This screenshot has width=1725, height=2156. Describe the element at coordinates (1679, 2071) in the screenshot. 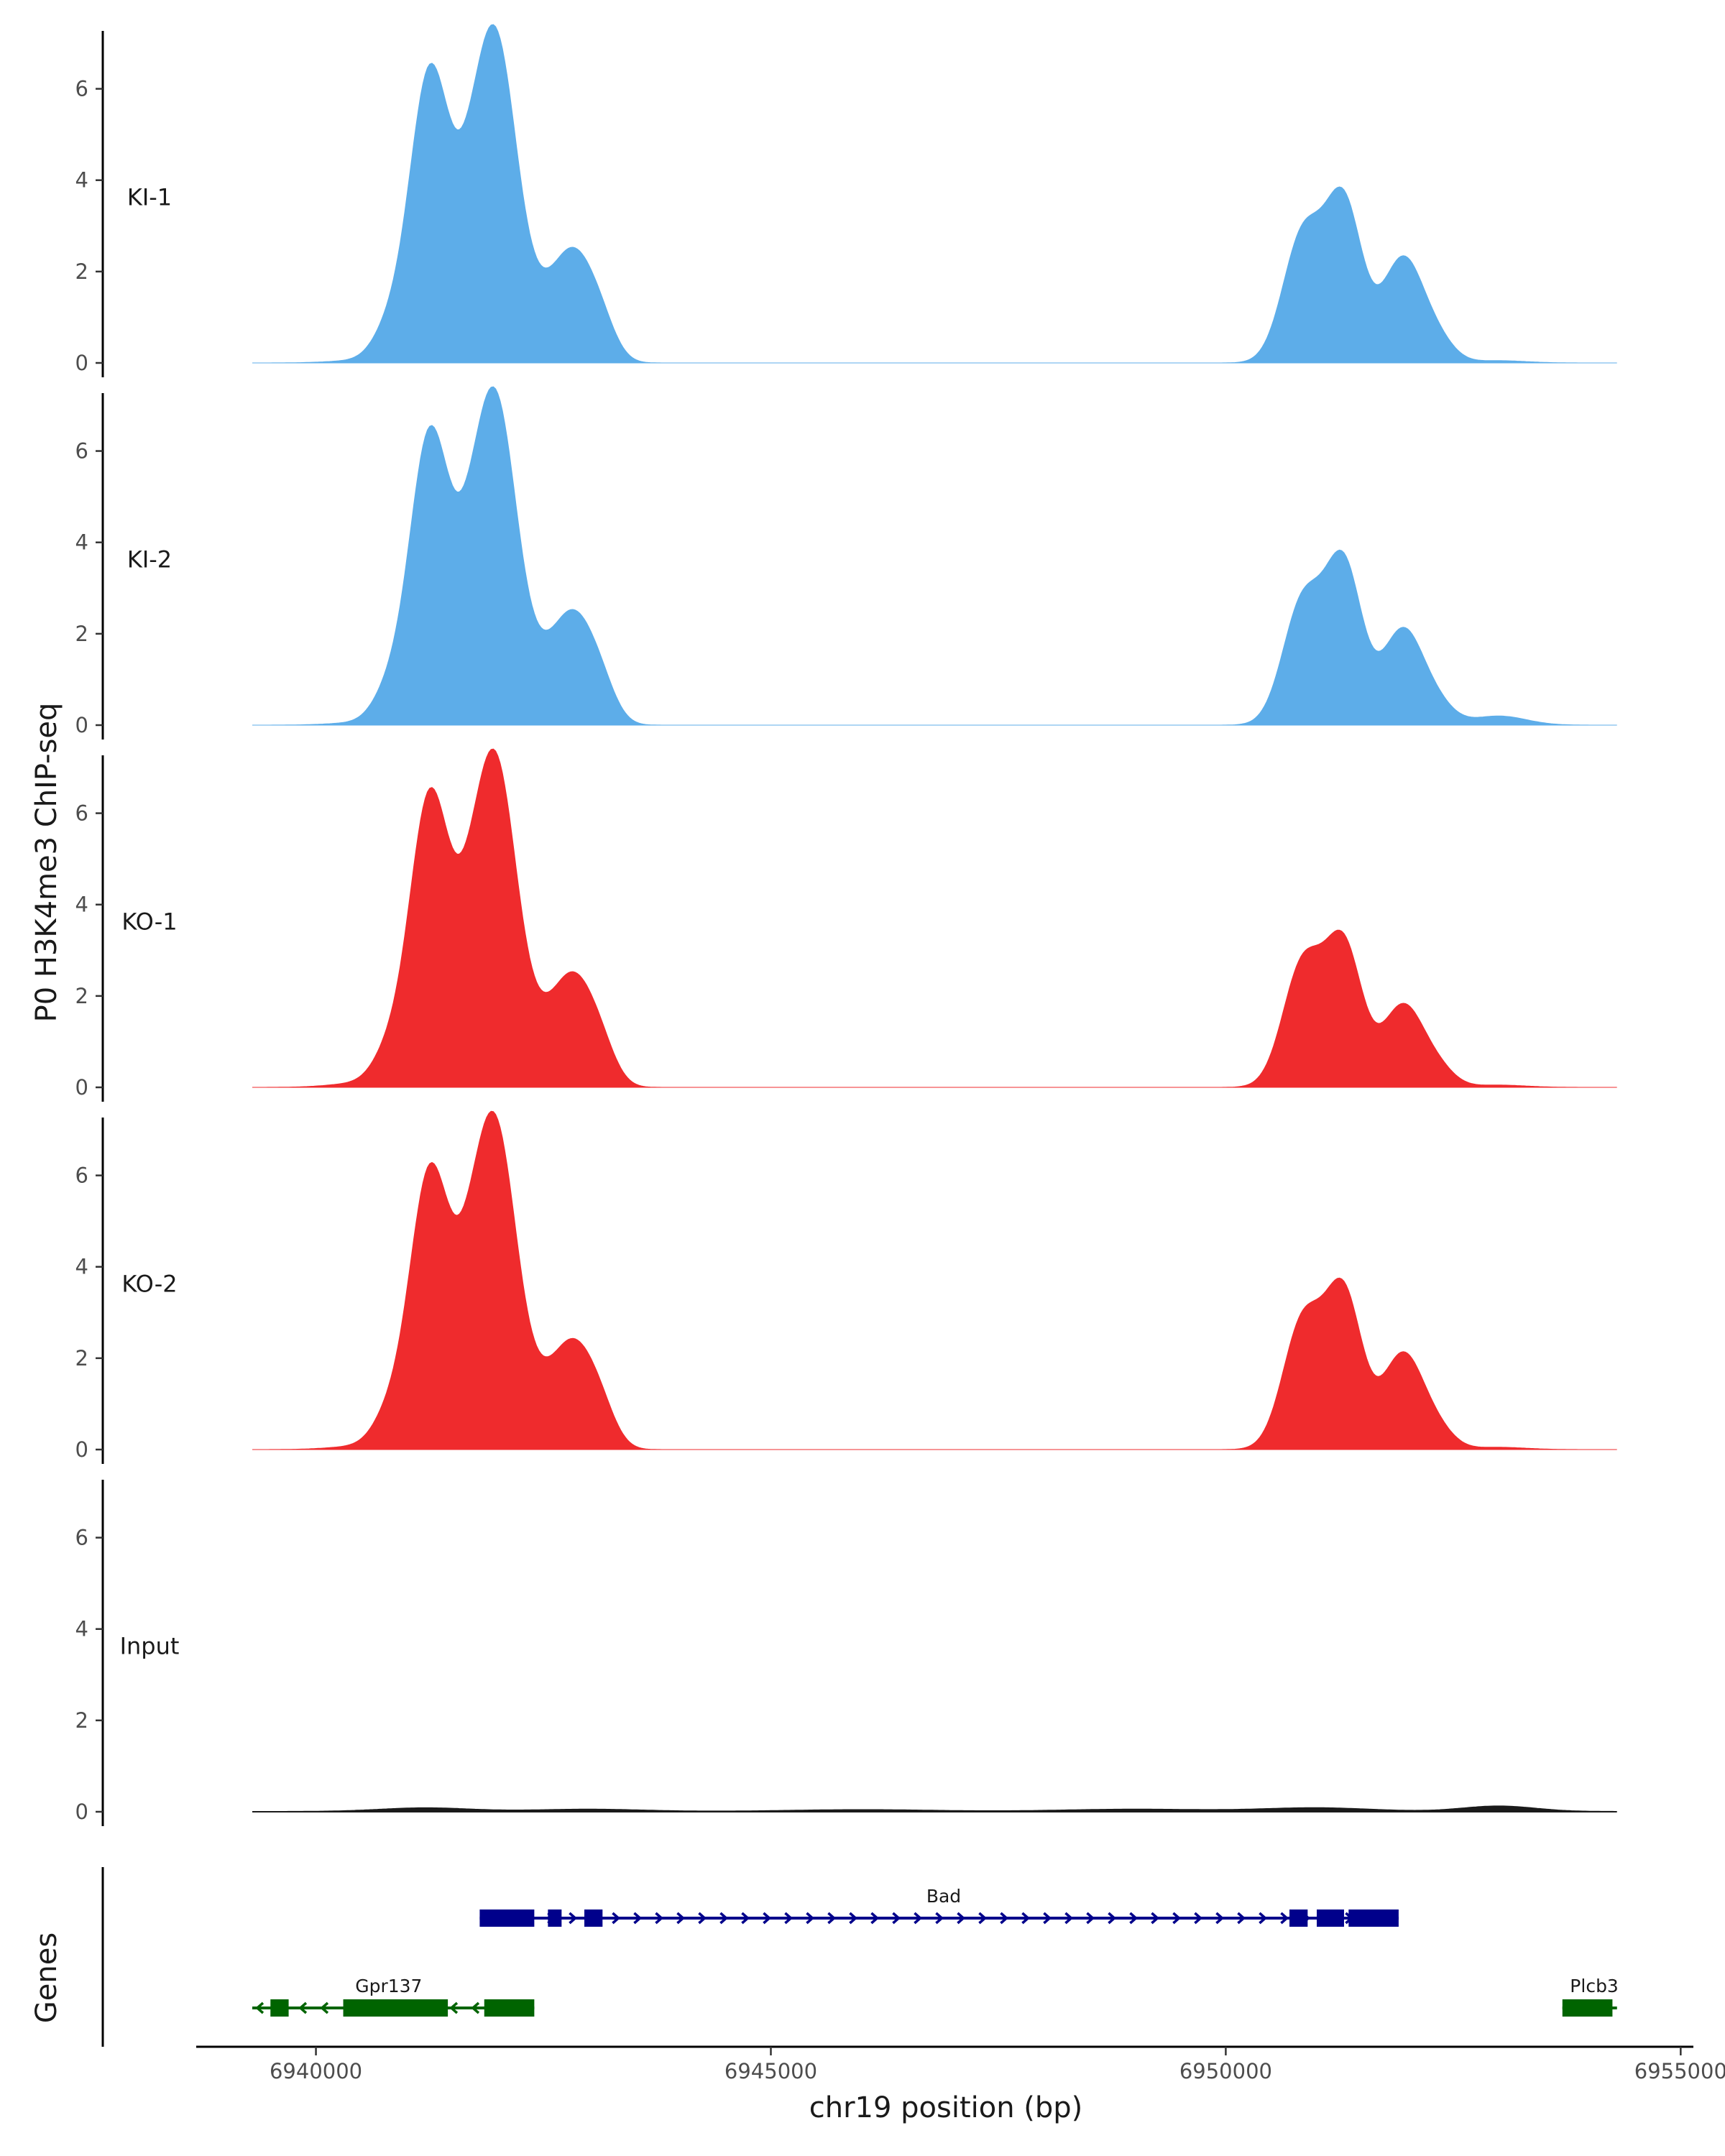

I see `x-tick-label: 6955000` at that location.